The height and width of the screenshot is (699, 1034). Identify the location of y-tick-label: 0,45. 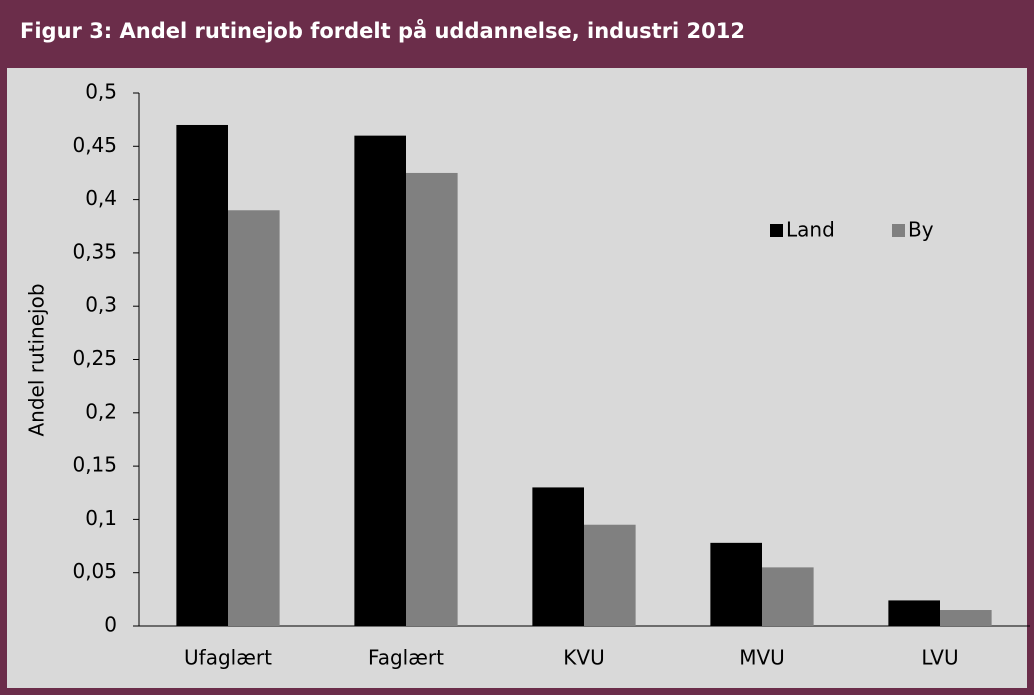
(94, 145).